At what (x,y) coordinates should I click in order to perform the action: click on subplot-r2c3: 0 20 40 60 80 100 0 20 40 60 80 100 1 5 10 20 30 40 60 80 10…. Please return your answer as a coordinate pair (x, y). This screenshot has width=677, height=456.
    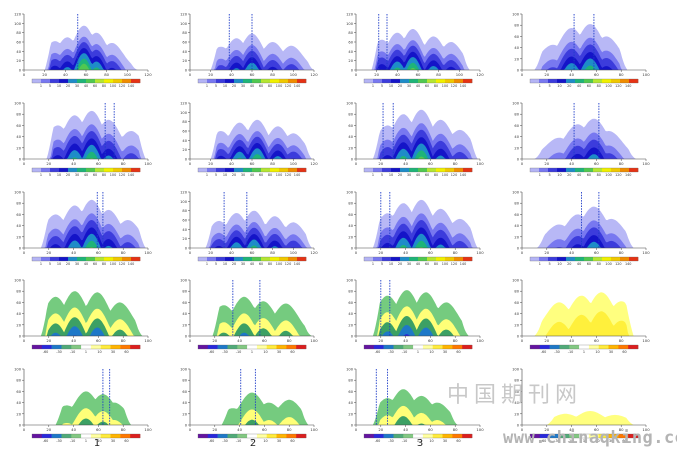
    Looking at the image, I should click on (415, 140).